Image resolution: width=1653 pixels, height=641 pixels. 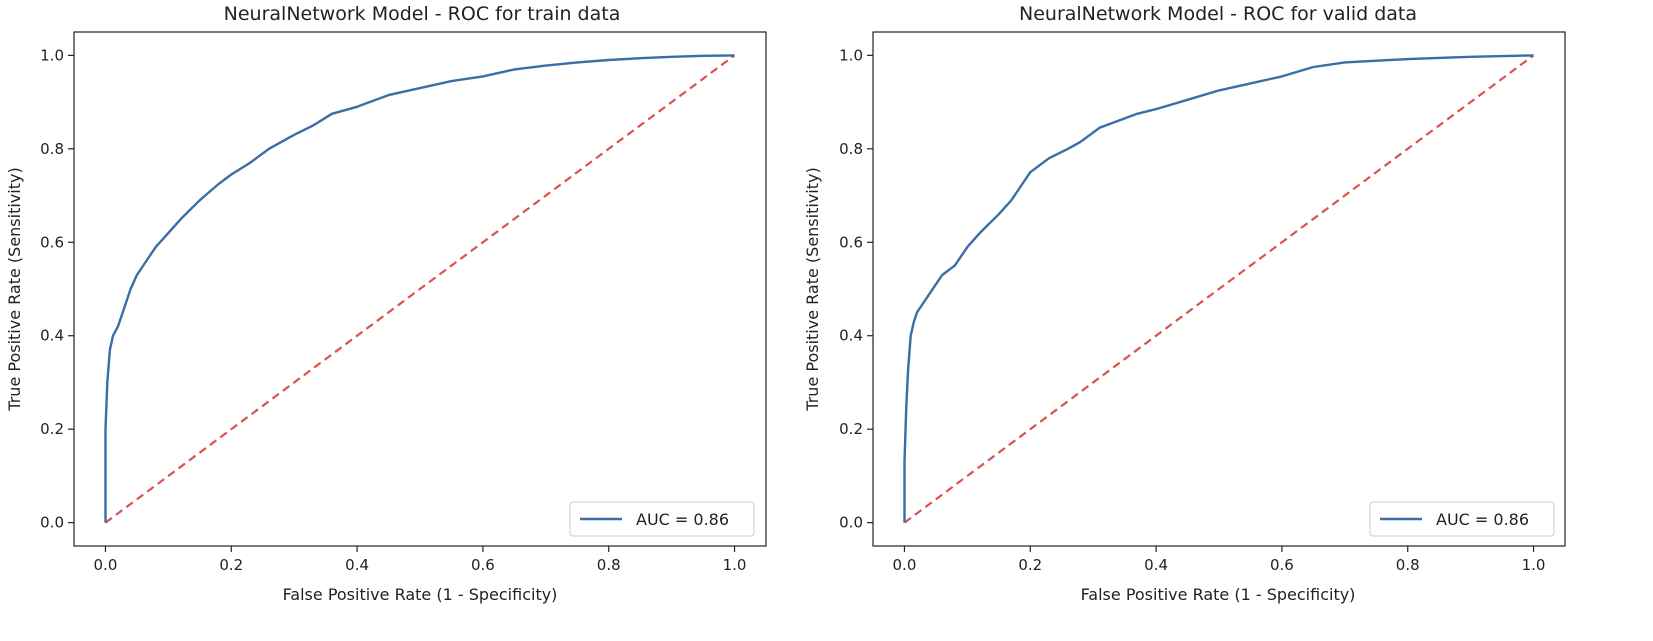 I want to click on chart-title: NeuralNetwork Model - ROC for train data, so click(x=422, y=14).